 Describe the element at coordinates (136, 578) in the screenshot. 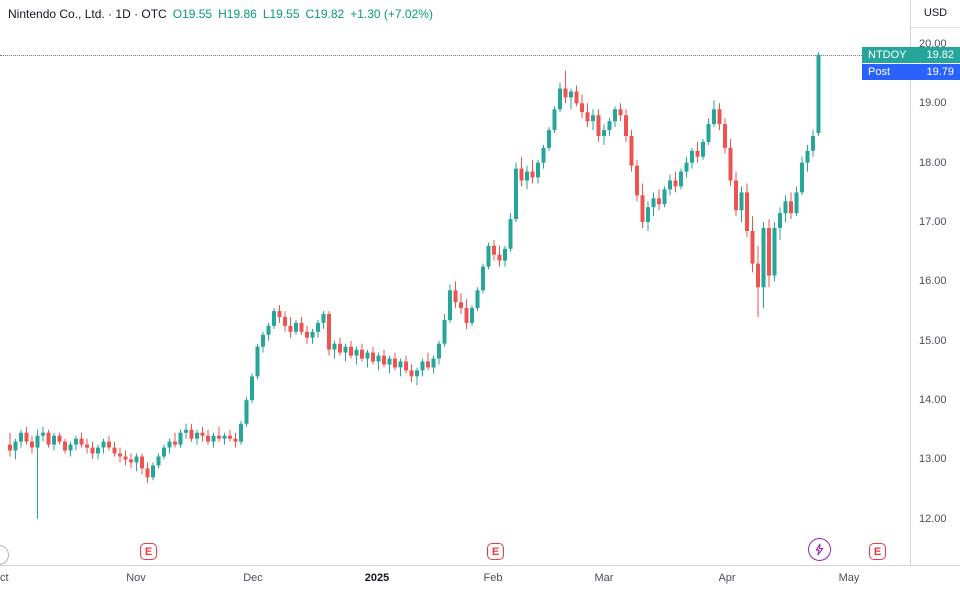

I see `time-tick-label: Nov` at that location.